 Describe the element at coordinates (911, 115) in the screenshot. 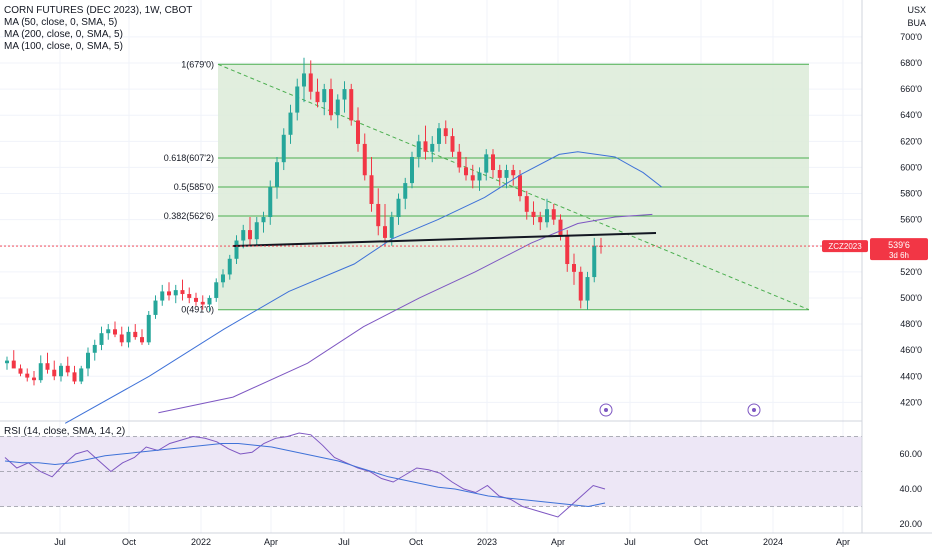

I see `price-tick-label: 640'0` at that location.